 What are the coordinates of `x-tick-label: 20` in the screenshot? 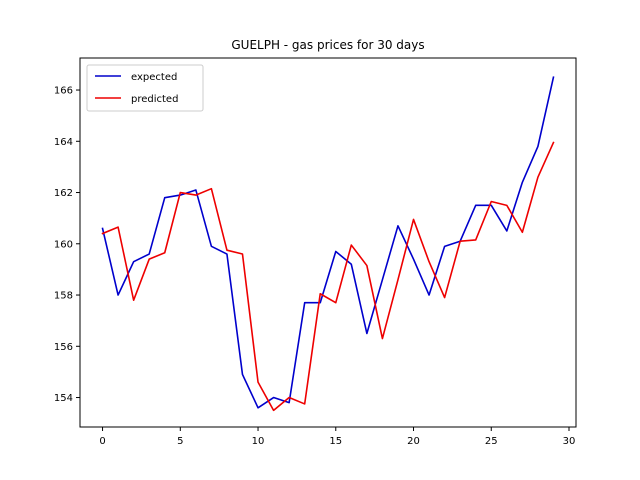 It's located at (413, 441).